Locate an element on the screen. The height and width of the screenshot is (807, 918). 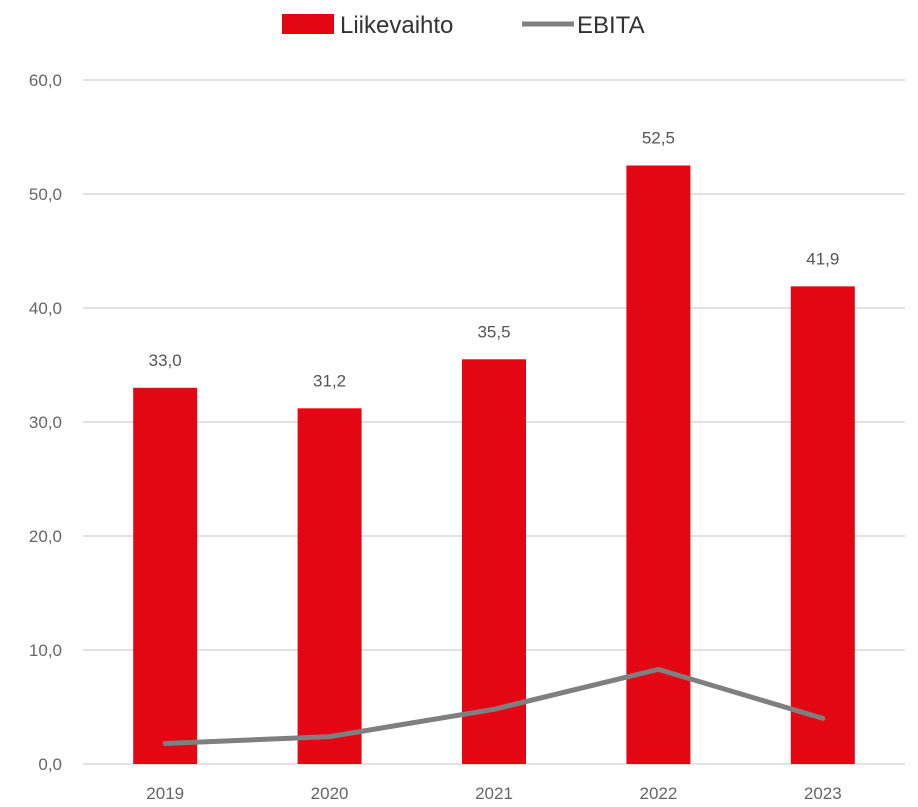
line-series-ebita is located at coordinates (494, 706).